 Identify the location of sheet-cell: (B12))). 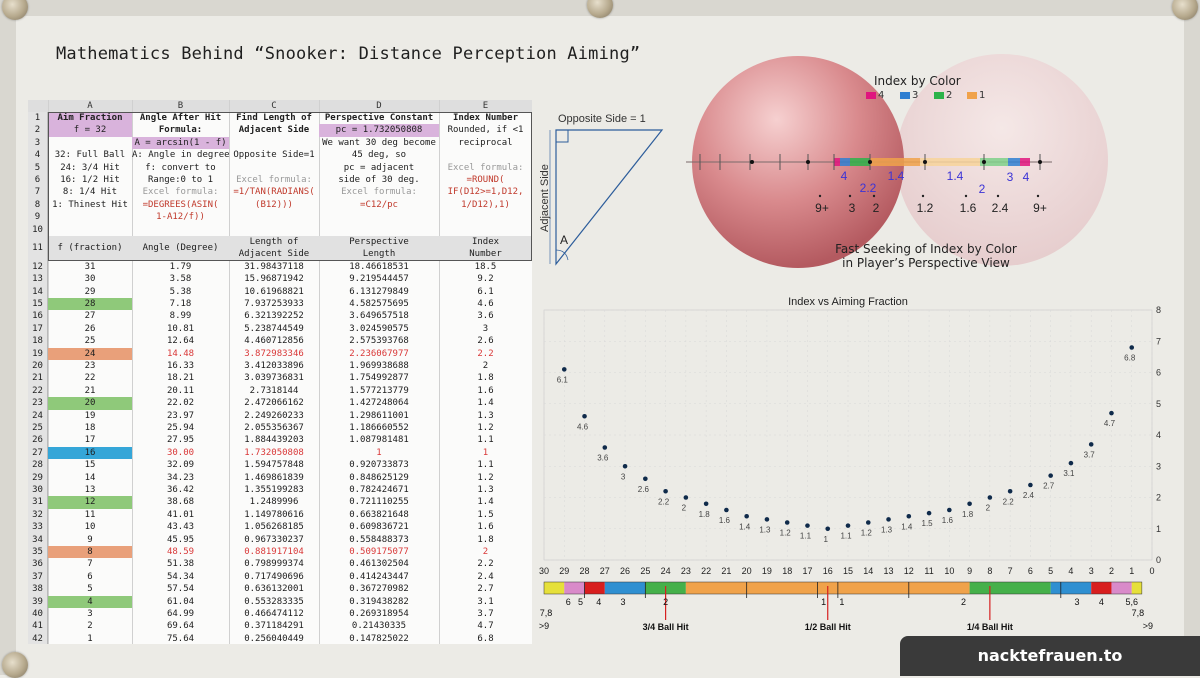
(274, 204).